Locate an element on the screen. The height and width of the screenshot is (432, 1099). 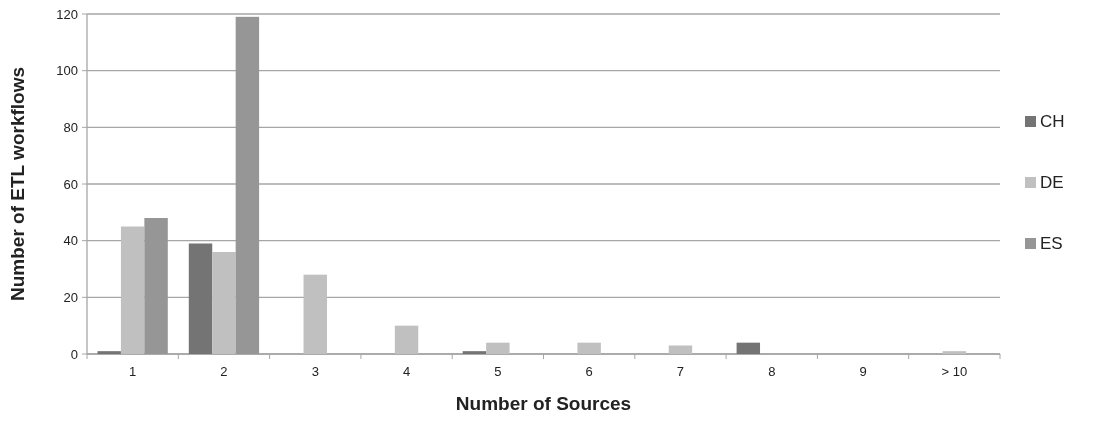
y-axis-title: Number of ETL workflows is located at coordinates (17, 184).